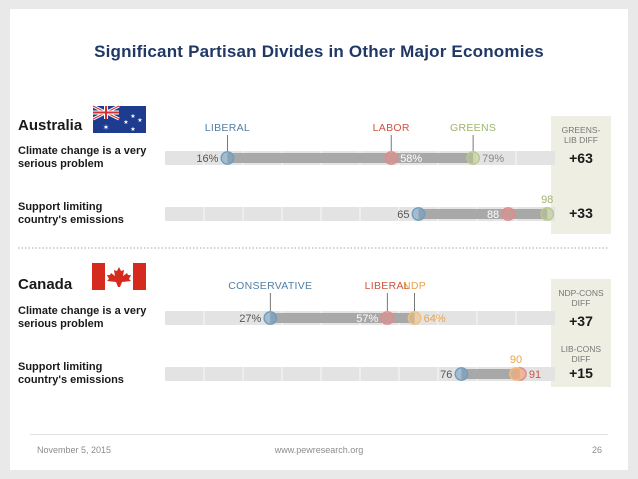  What do you see at coordinates (581, 293) in the screenshot?
I see `diff-header: NDP-CONS` at bounding box center [581, 293].